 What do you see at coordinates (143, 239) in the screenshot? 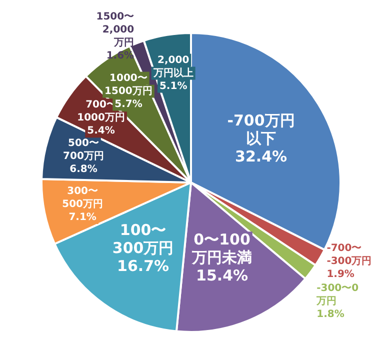
I see `slice-label: 100〜300万円` at bounding box center [143, 239].